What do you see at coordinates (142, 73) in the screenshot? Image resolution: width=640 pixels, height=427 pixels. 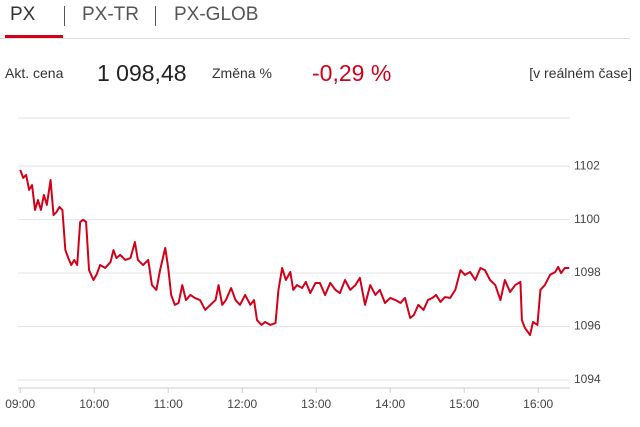 I see `price: 1 098,48` at bounding box center [142, 73].